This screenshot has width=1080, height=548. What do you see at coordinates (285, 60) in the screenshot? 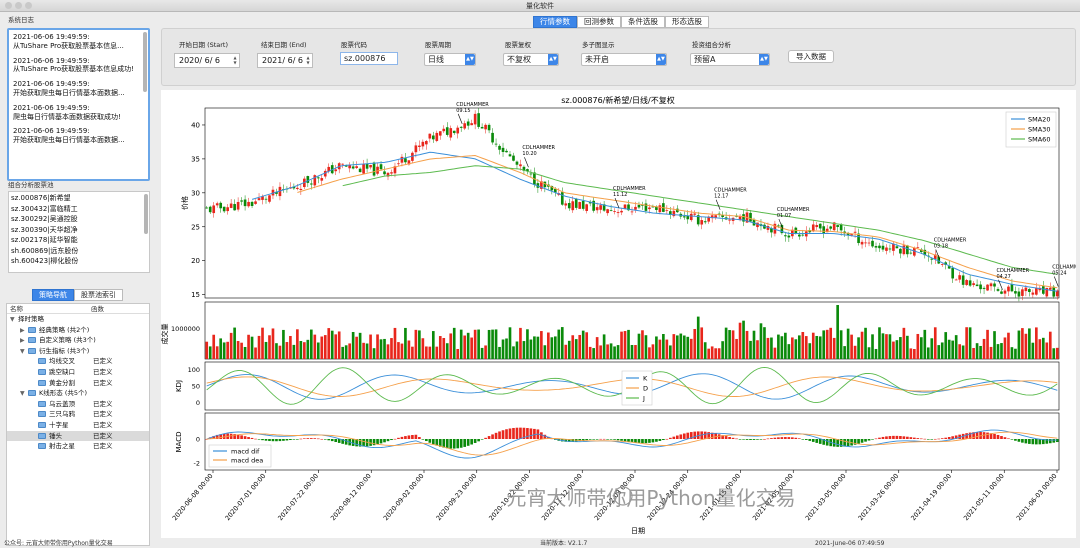
I see `end-date-input: 2021/ 6/ 6 ▲ ▼` at bounding box center [285, 60].